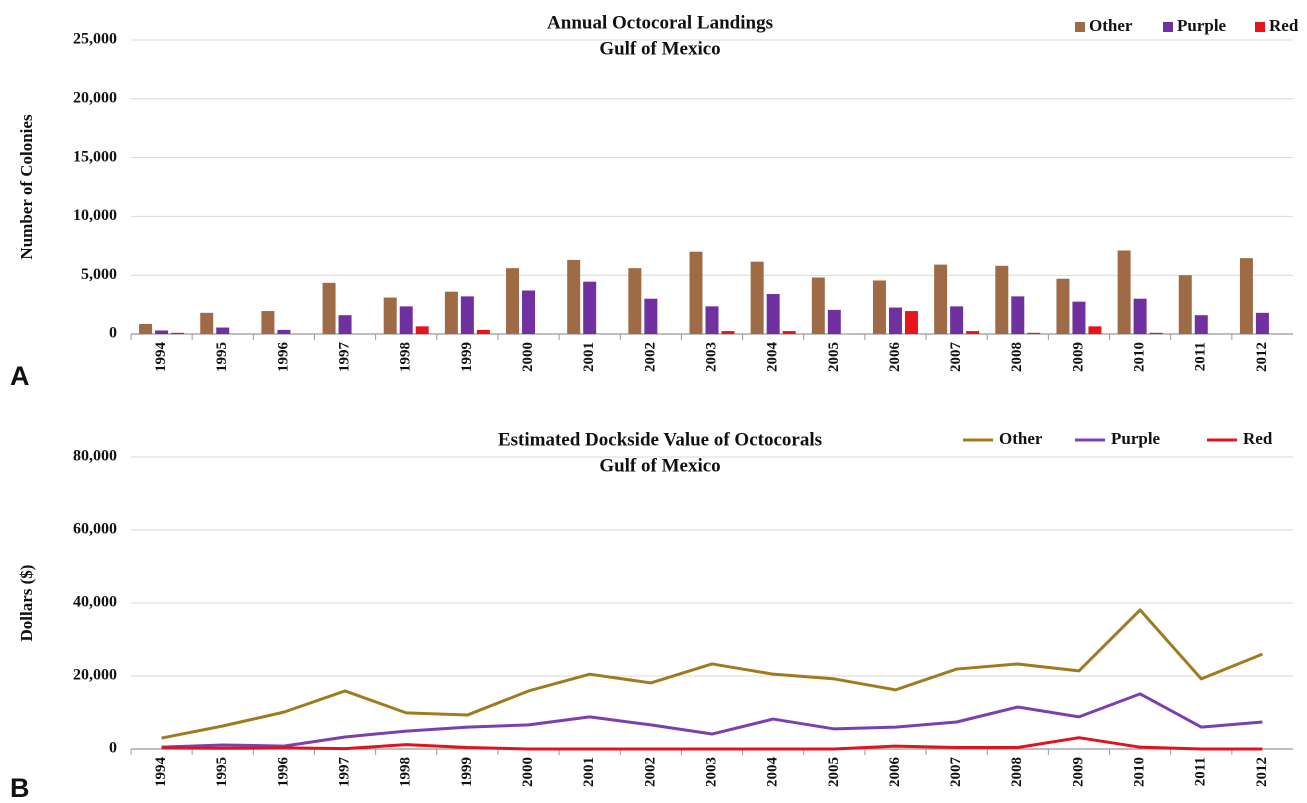  Describe the element at coordinates (95, 215) in the screenshot. I see `y-tick-label: 10,000` at that location.